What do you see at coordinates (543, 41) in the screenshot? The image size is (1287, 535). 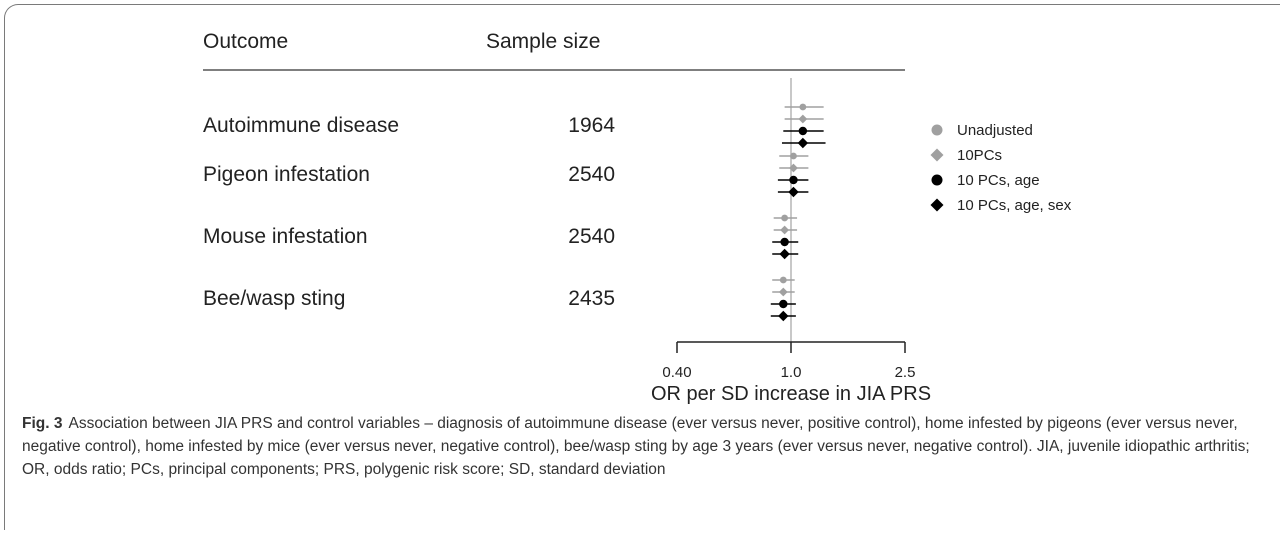 I see `header-sample-size: Sample size` at bounding box center [543, 41].